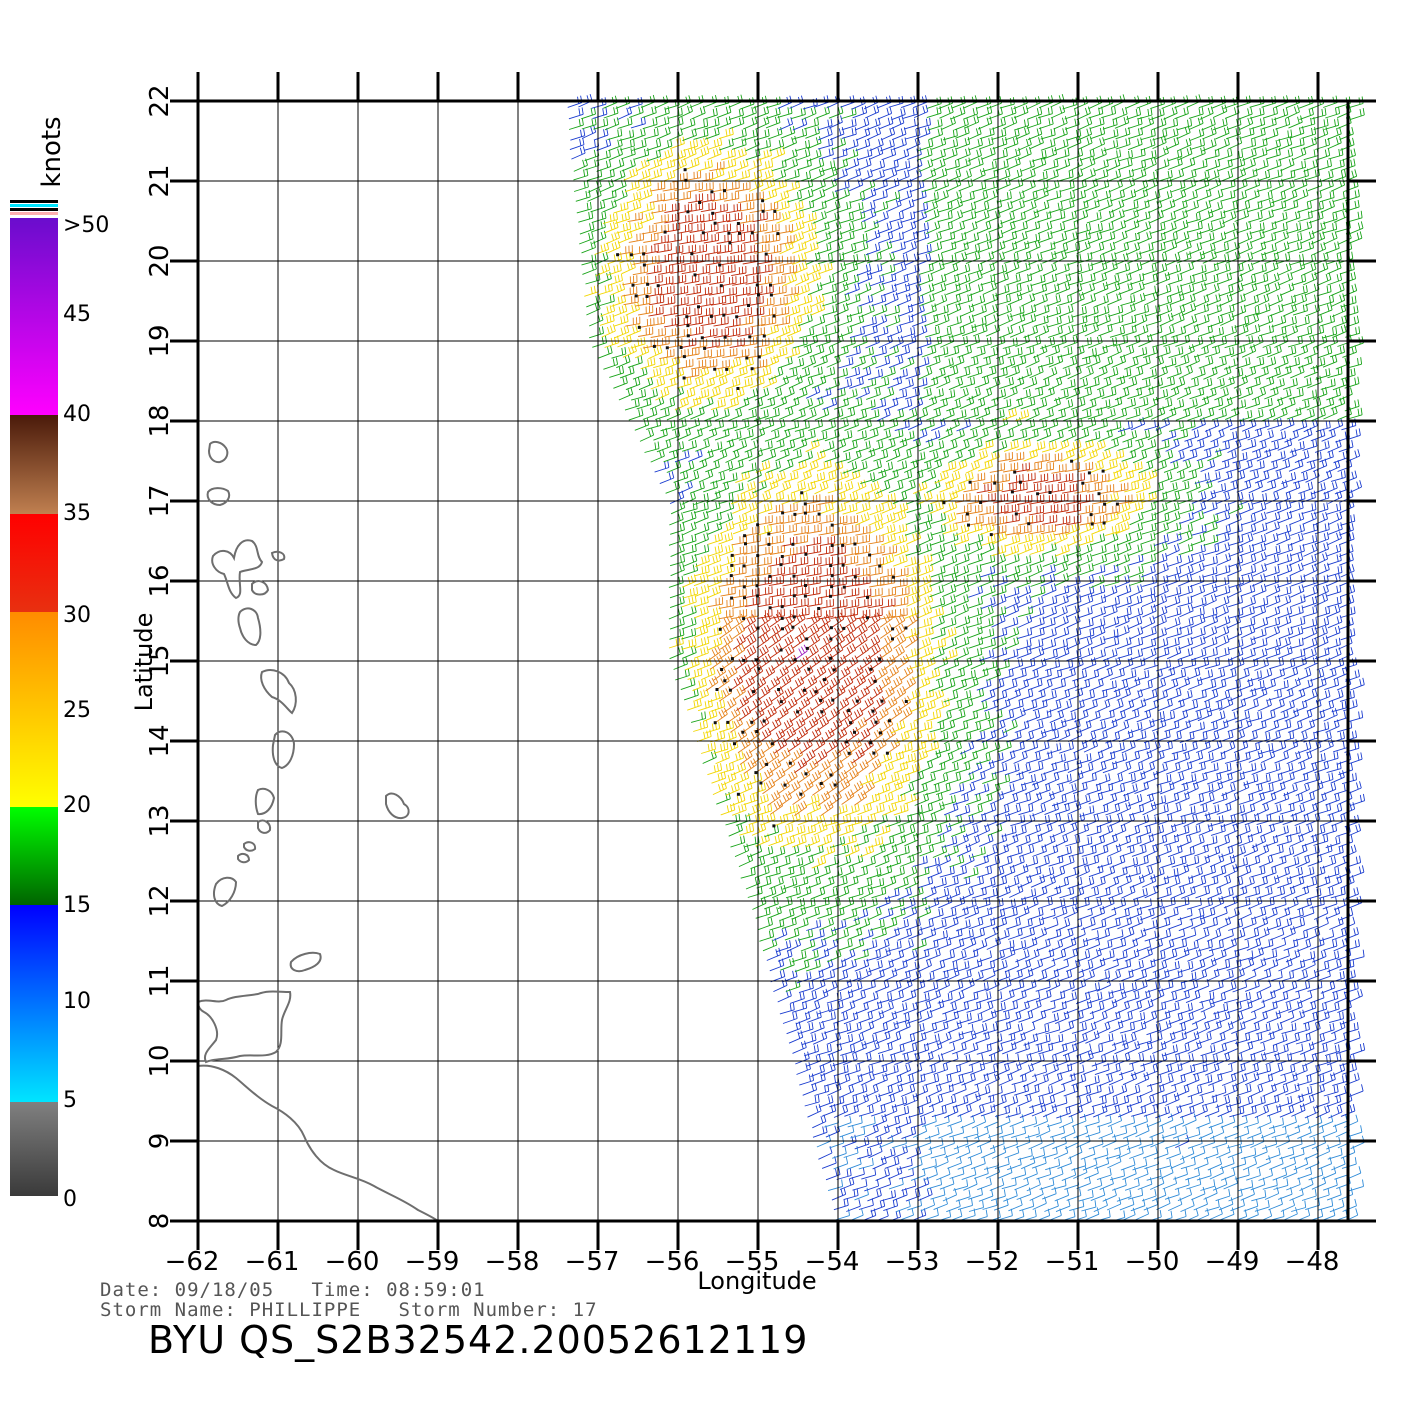 Image resolution: width=1420 pixels, height=1404 pixels. I want to click on y-tick-label: 16, so click(160, 580).